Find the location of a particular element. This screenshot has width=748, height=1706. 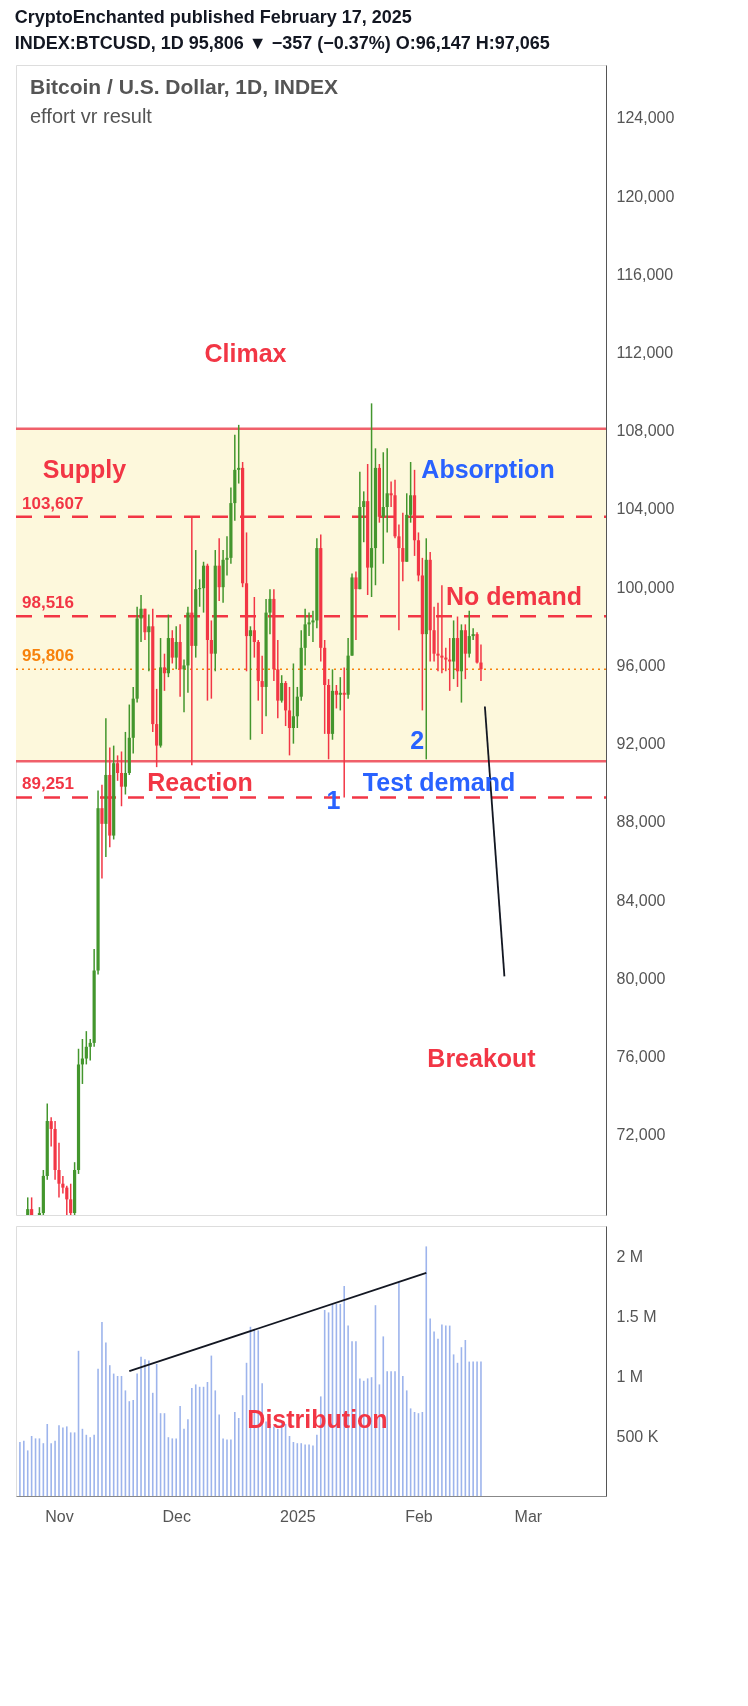

x-tick-label: Nov is located at coordinates (59, 1516).